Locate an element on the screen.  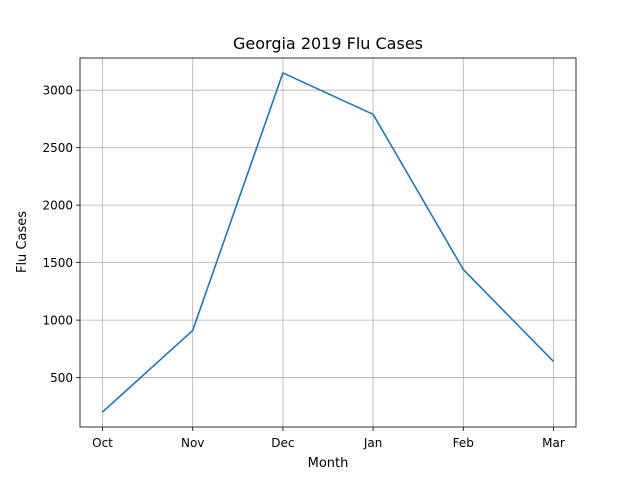
y-tick-label: 2000 is located at coordinates (57, 206).